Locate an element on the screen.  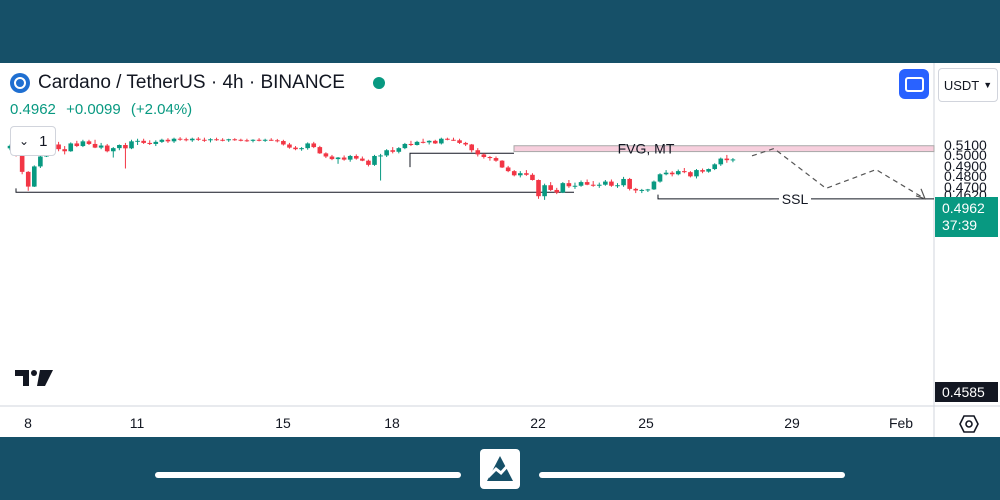
time-tick-label: 22 is located at coordinates (538, 423).